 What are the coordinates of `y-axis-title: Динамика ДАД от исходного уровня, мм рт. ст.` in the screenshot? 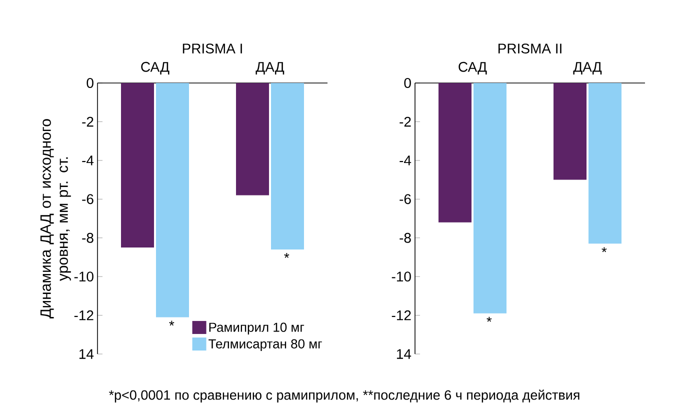 It's located at (55, 218).